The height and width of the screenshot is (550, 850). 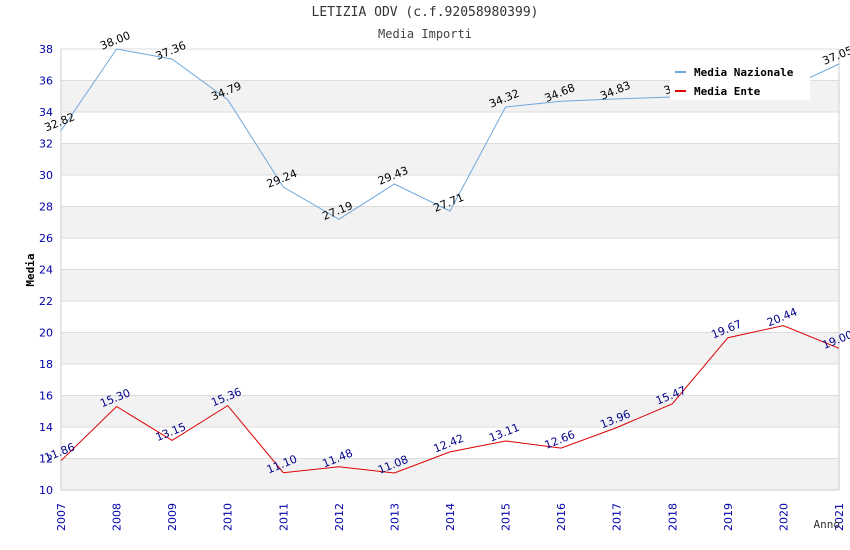 What do you see at coordinates (283, 517) in the screenshot?
I see `x-tick-label: 2011` at bounding box center [283, 517].